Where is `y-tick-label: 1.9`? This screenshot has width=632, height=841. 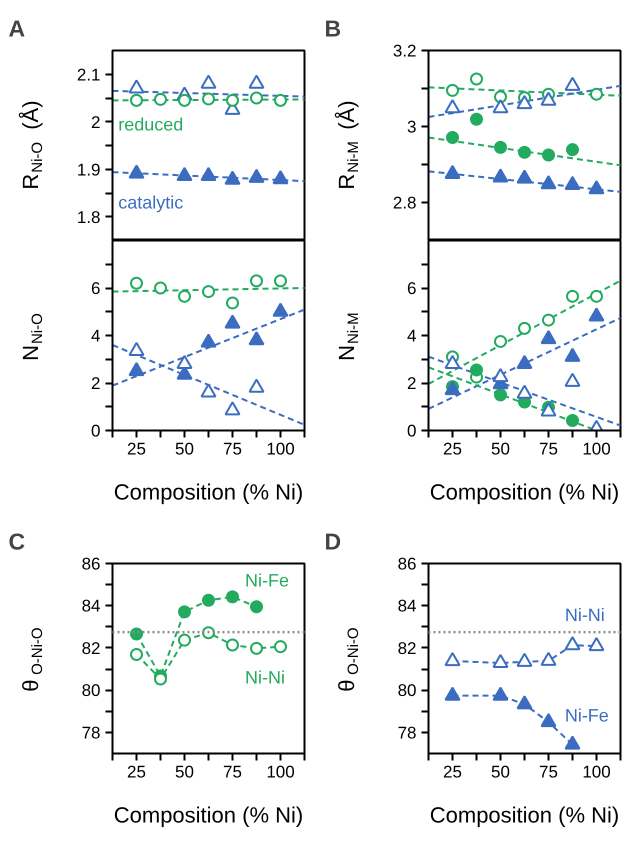
y-tick-label: 1.9 is located at coordinates (88, 170).